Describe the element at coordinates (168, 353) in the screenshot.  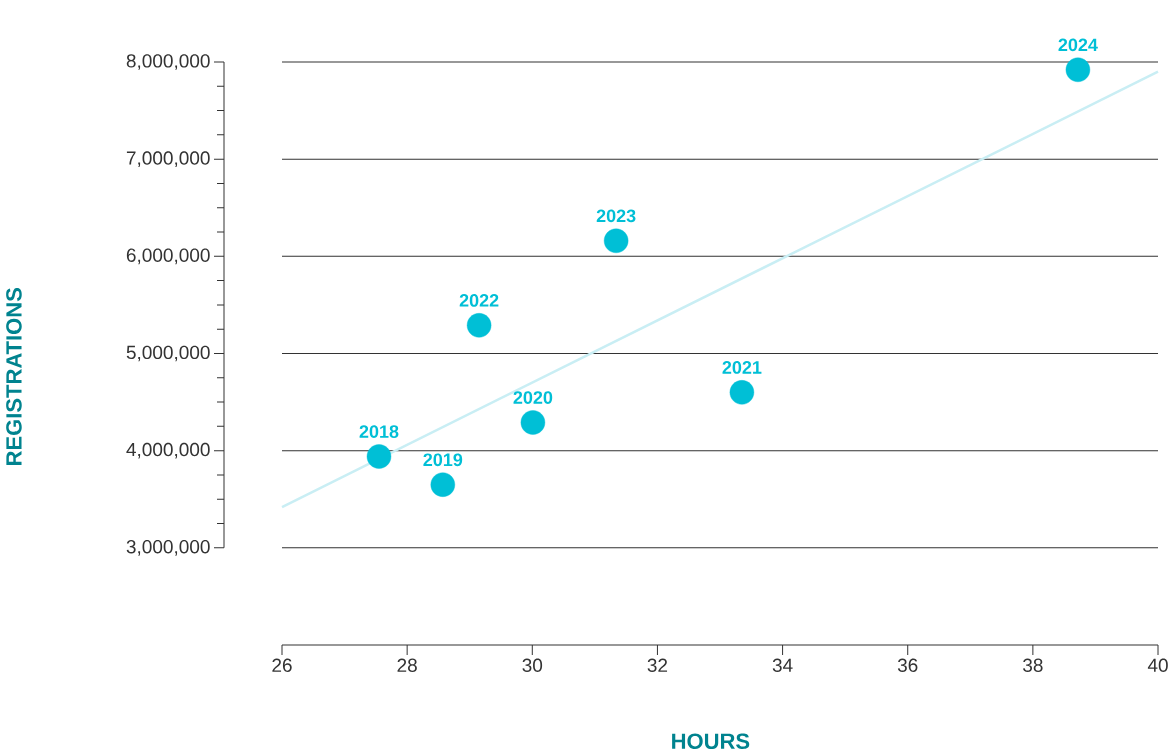
I see `y-tick-label: 5,000,000` at that location.